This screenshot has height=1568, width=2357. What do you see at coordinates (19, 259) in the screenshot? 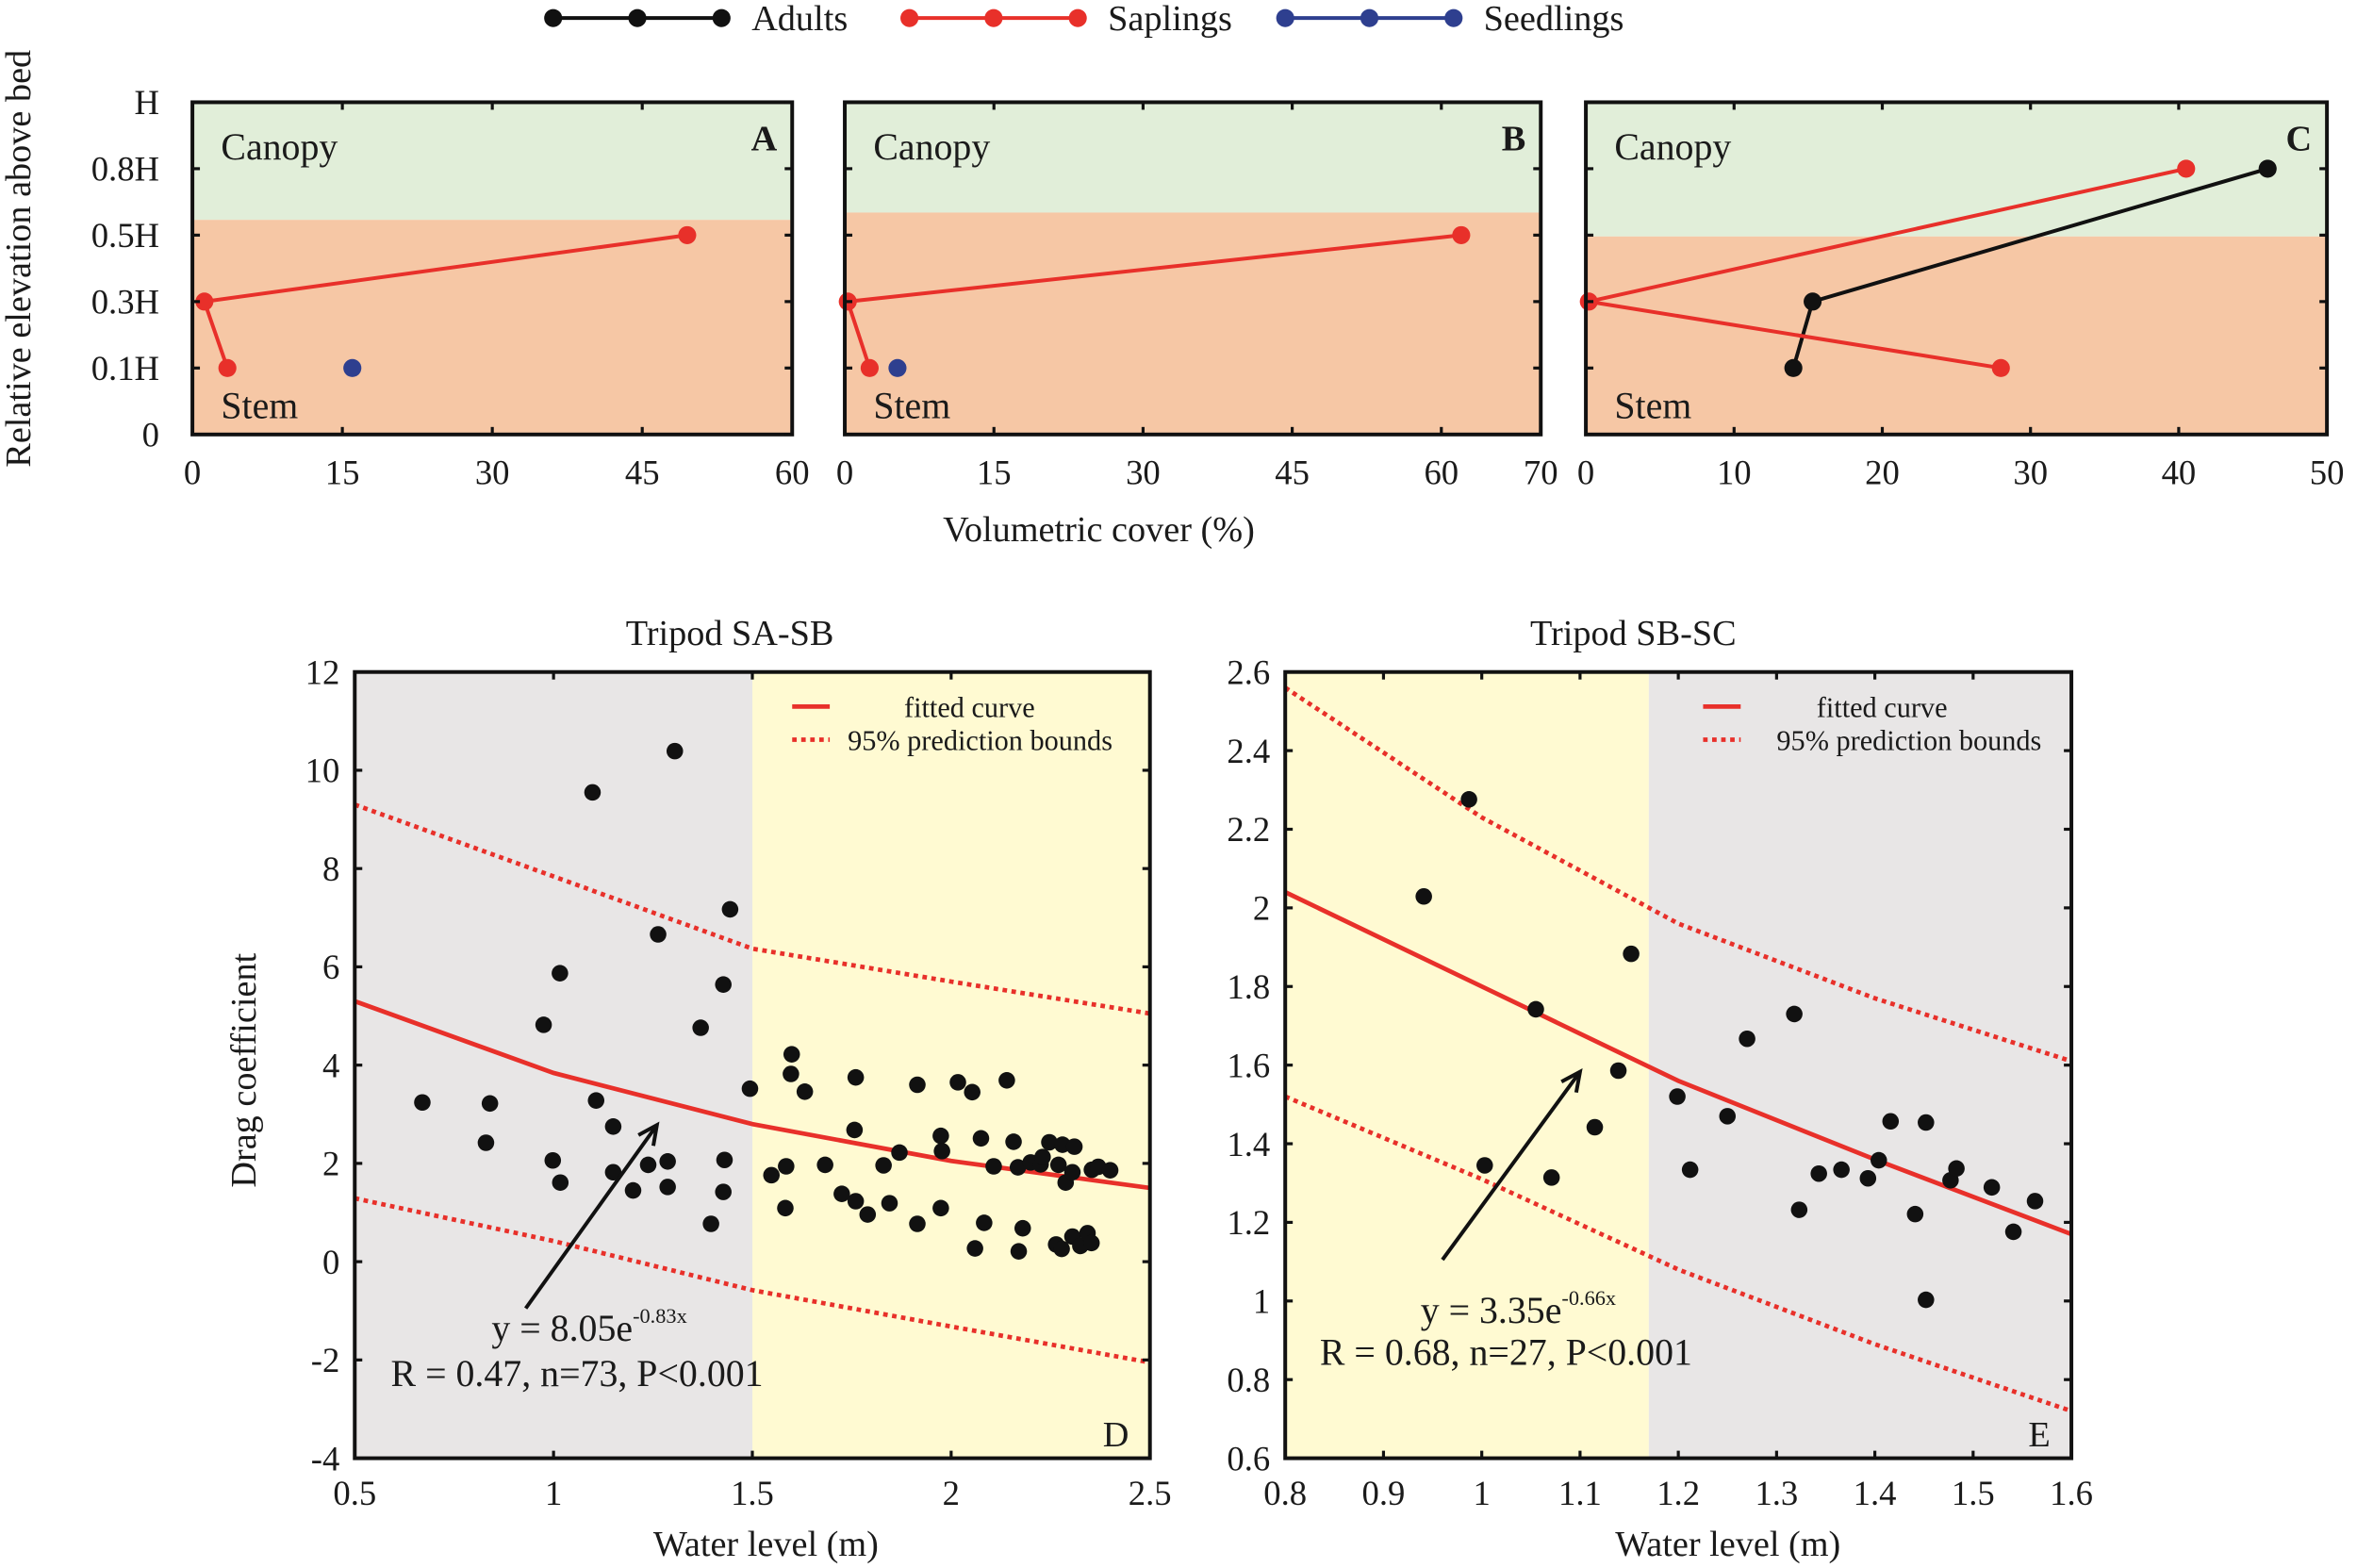
I see `y-axis-label: Relative elevation above bed` at bounding box center [19, 259].